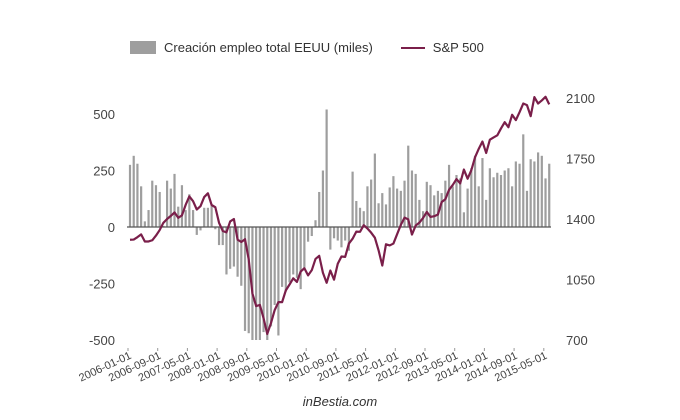  What do you see at coordinates (458, 47) in the screenshot?
I see `legend-line-label: S&P 500` at bounding box center [458, 47].